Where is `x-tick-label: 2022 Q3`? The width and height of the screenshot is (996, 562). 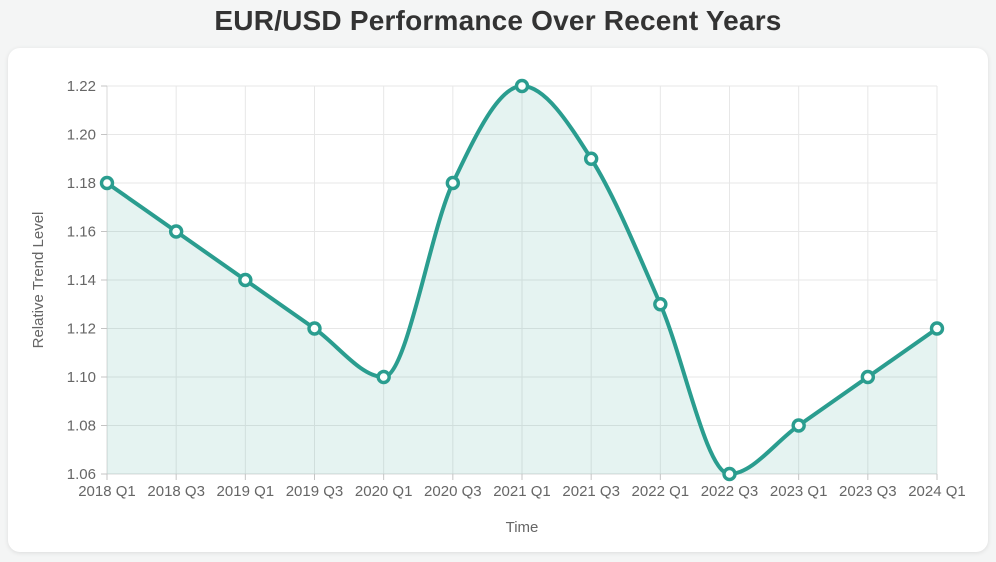 x-tick-label: 2022 Q3 is located at coordinates (730, 491).